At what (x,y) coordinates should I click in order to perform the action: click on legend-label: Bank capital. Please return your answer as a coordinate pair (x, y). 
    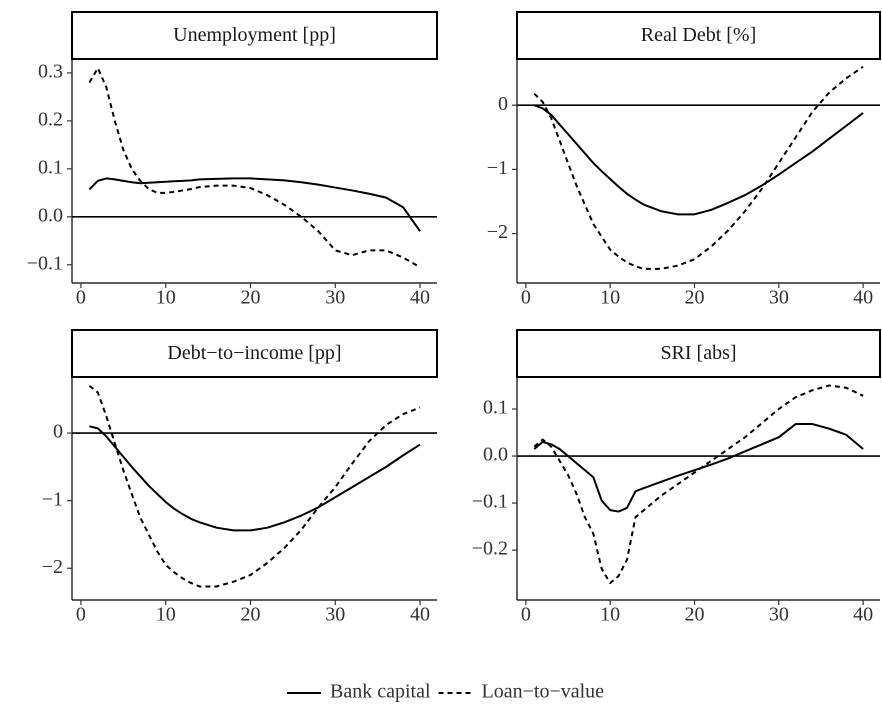
    Looking at the image, I should click on (380, 692).